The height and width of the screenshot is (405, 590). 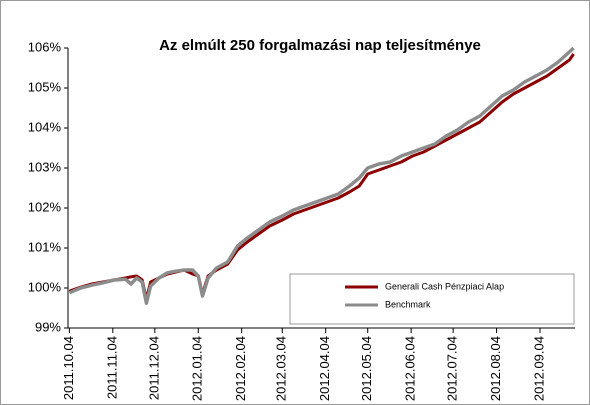 I want to click on y-tick-label: 101%, so click(x=45, y=246).